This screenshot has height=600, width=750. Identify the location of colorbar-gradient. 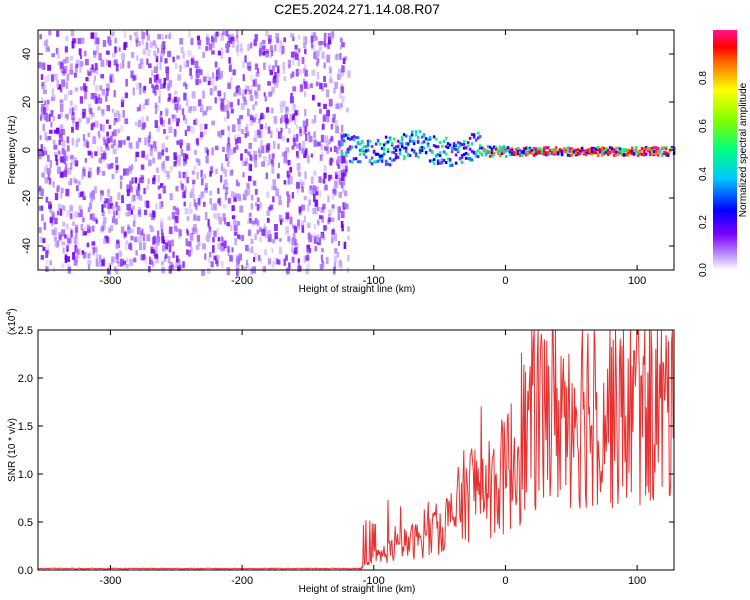
(725, 150).